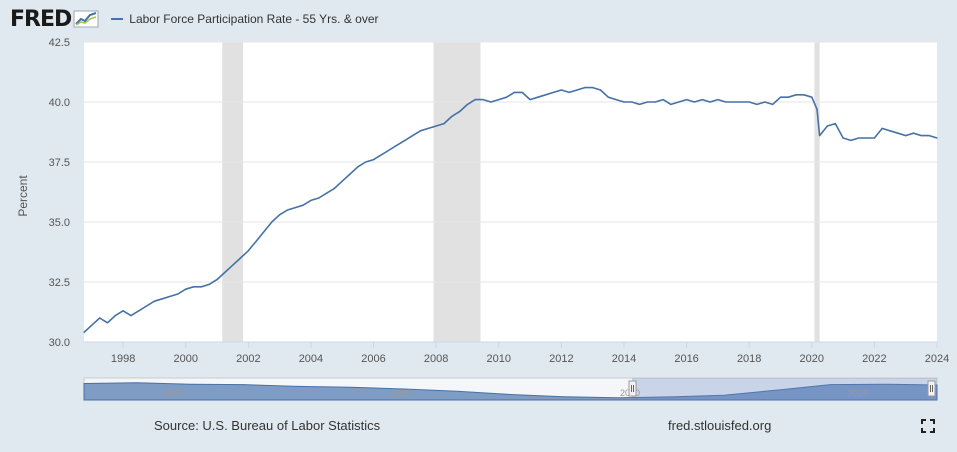  Describe the element at coordinates (931, 388) in the screenshot. I see `navigator-handle-right` at that location.